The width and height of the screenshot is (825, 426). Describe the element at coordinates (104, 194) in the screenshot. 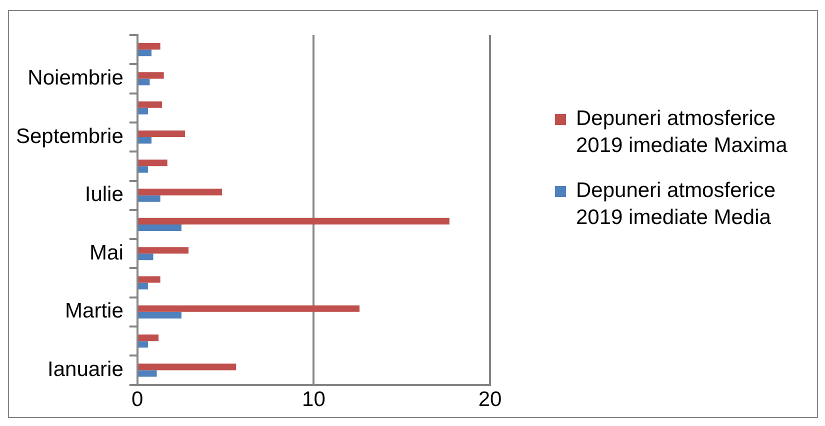

I see `y-tick-label: Iulie` at that location.